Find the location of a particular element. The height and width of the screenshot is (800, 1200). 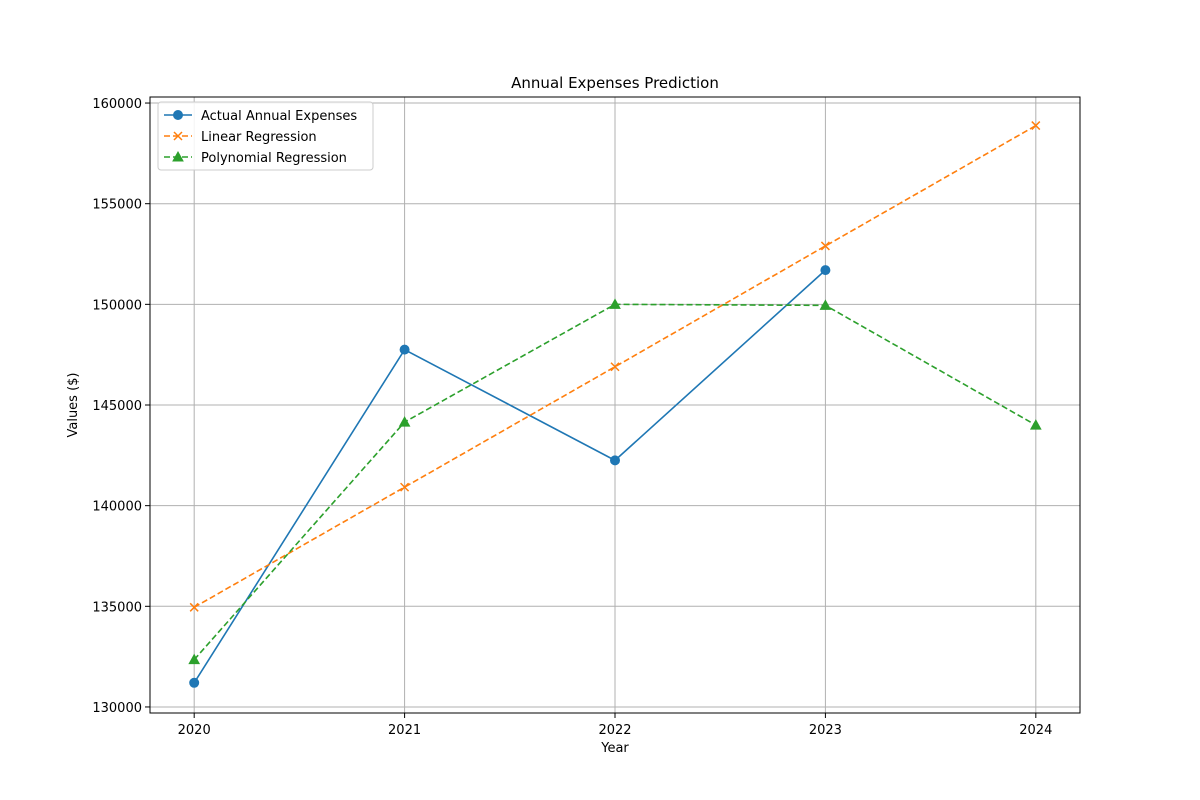

legend-label: Linear Regression is located at coordinates (259, 137).